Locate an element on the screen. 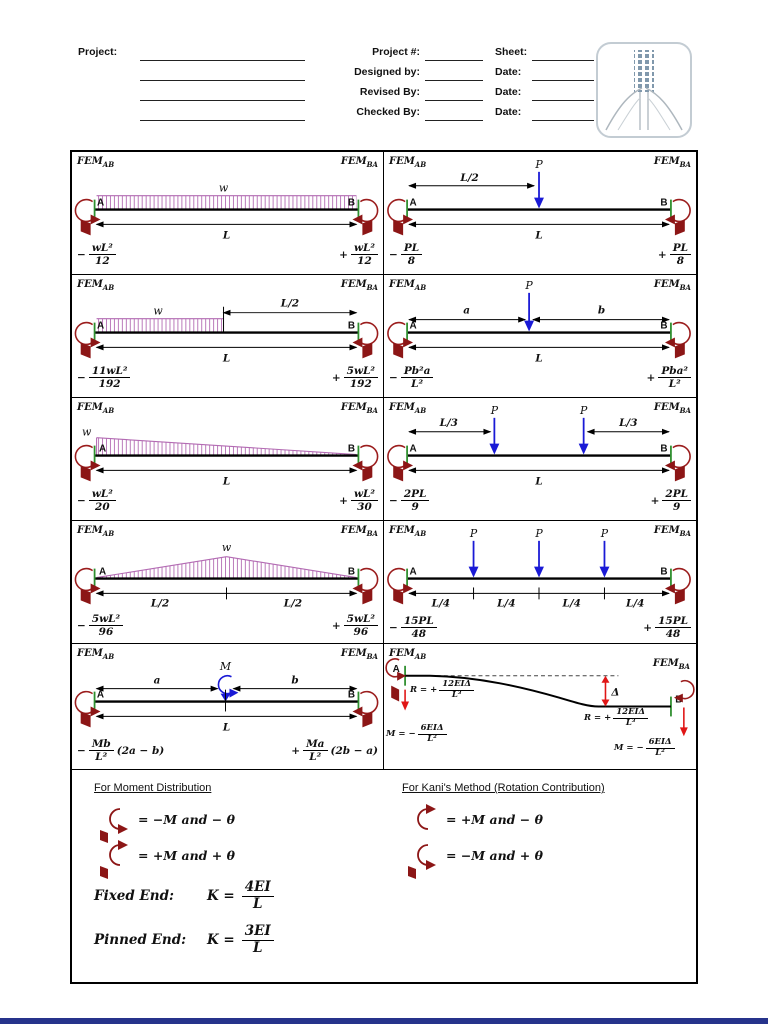 The width and height of the screenshot is (768, 1024). deflected-beam-line is located at coordinates (538, 691).